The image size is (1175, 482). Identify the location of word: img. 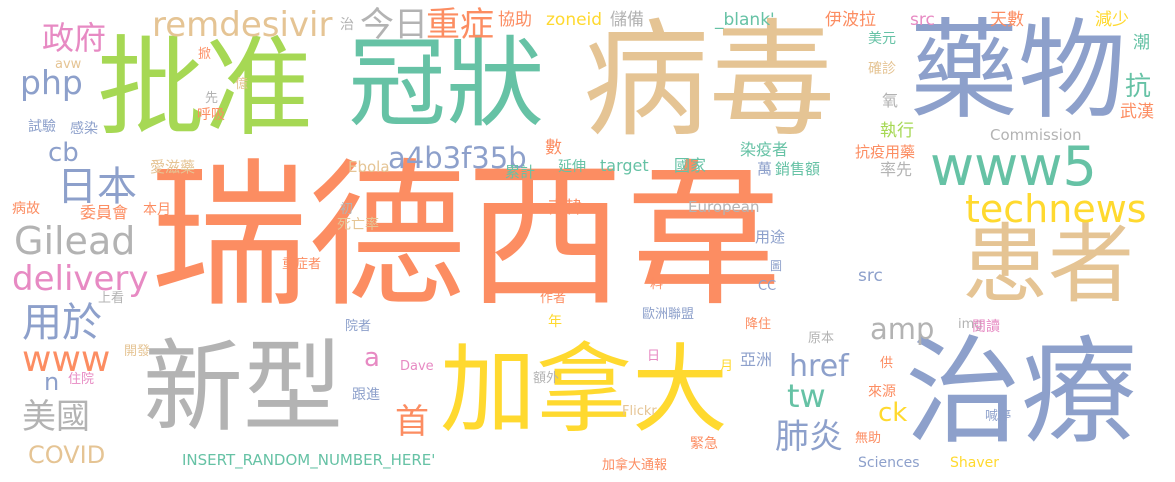
(970, 324).